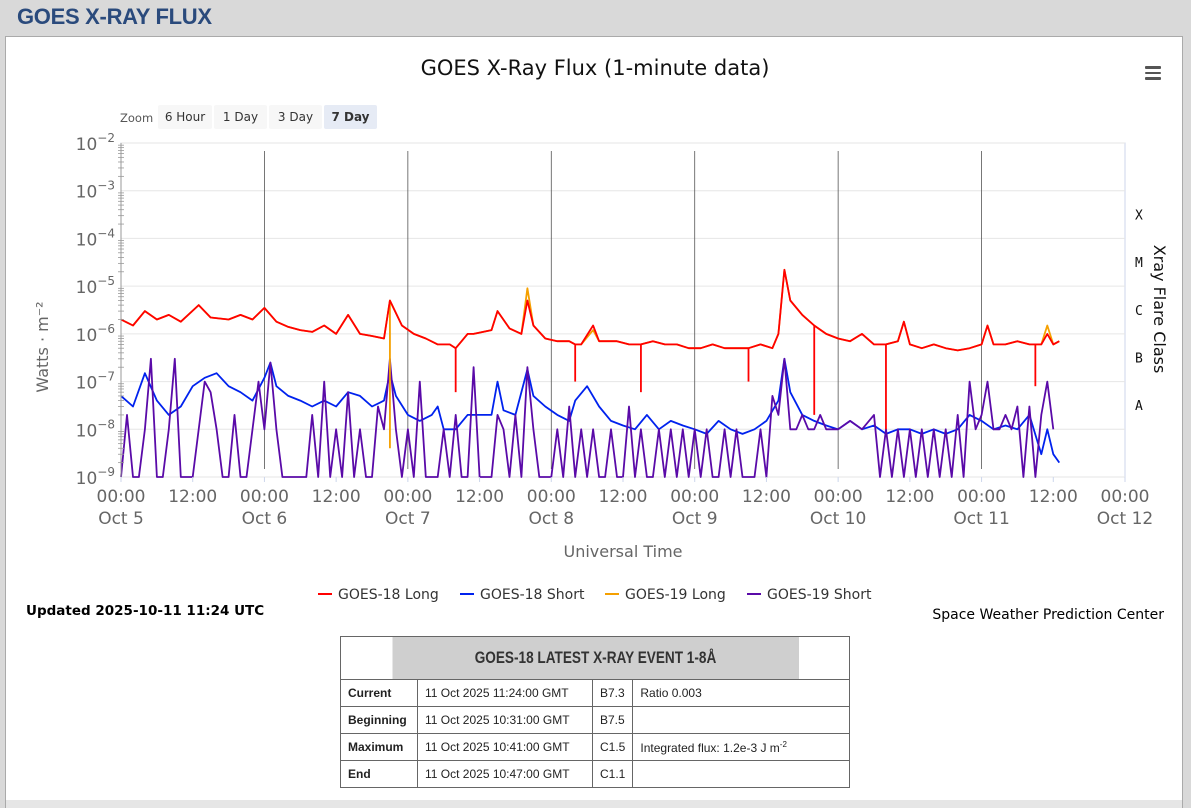 This screenshot has height=808, width=1191. I want to click on x-axis-label: Universal Time, so click(622, 551).